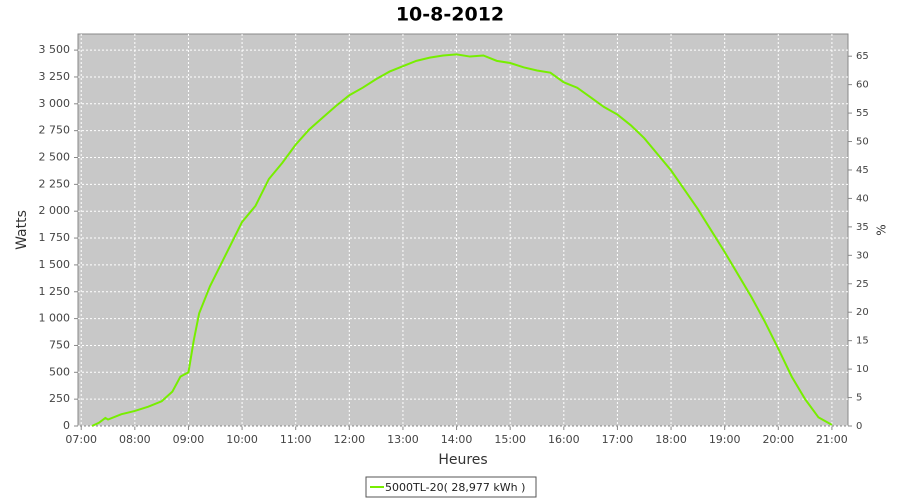 Image resolution: width=900 pixels, height=500 pixels. I want to click on chart-title: 10-8-2012, so click(450, 15).